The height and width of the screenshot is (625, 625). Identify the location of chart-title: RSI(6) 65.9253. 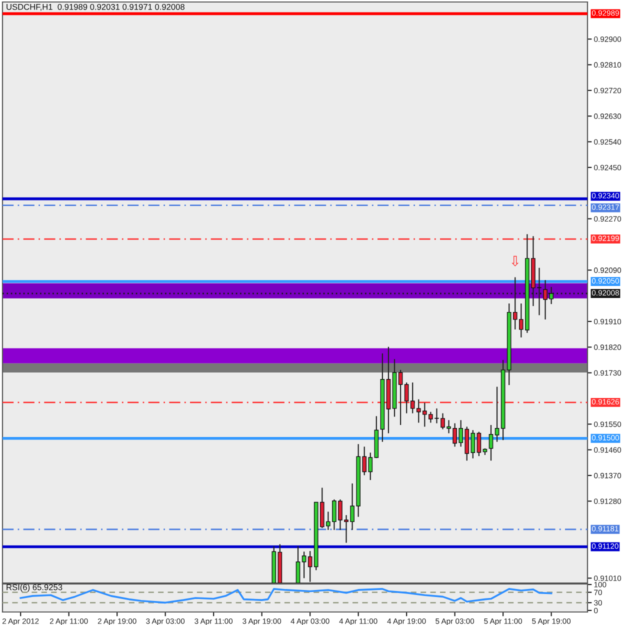
(34, 588).